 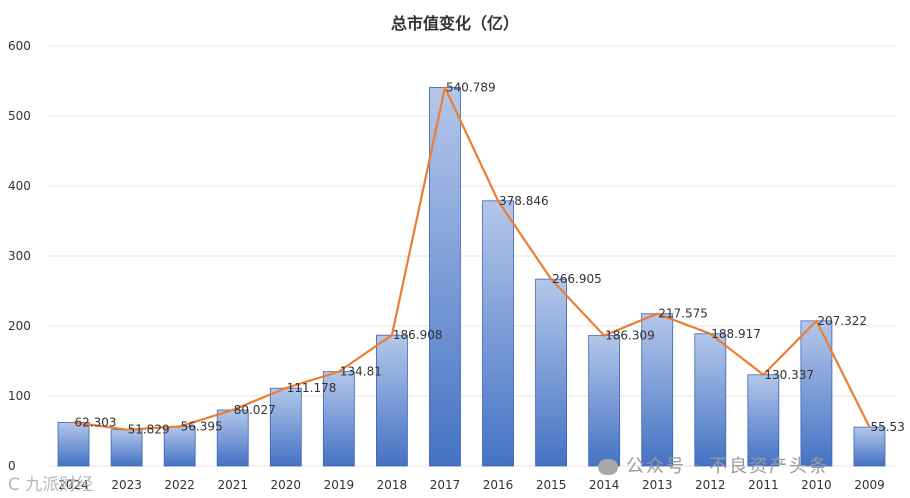 What do you see at coordinates (179, 485) in the screenshot?
I see `x-tick-label: 2022` at bounding box center [179, 485].